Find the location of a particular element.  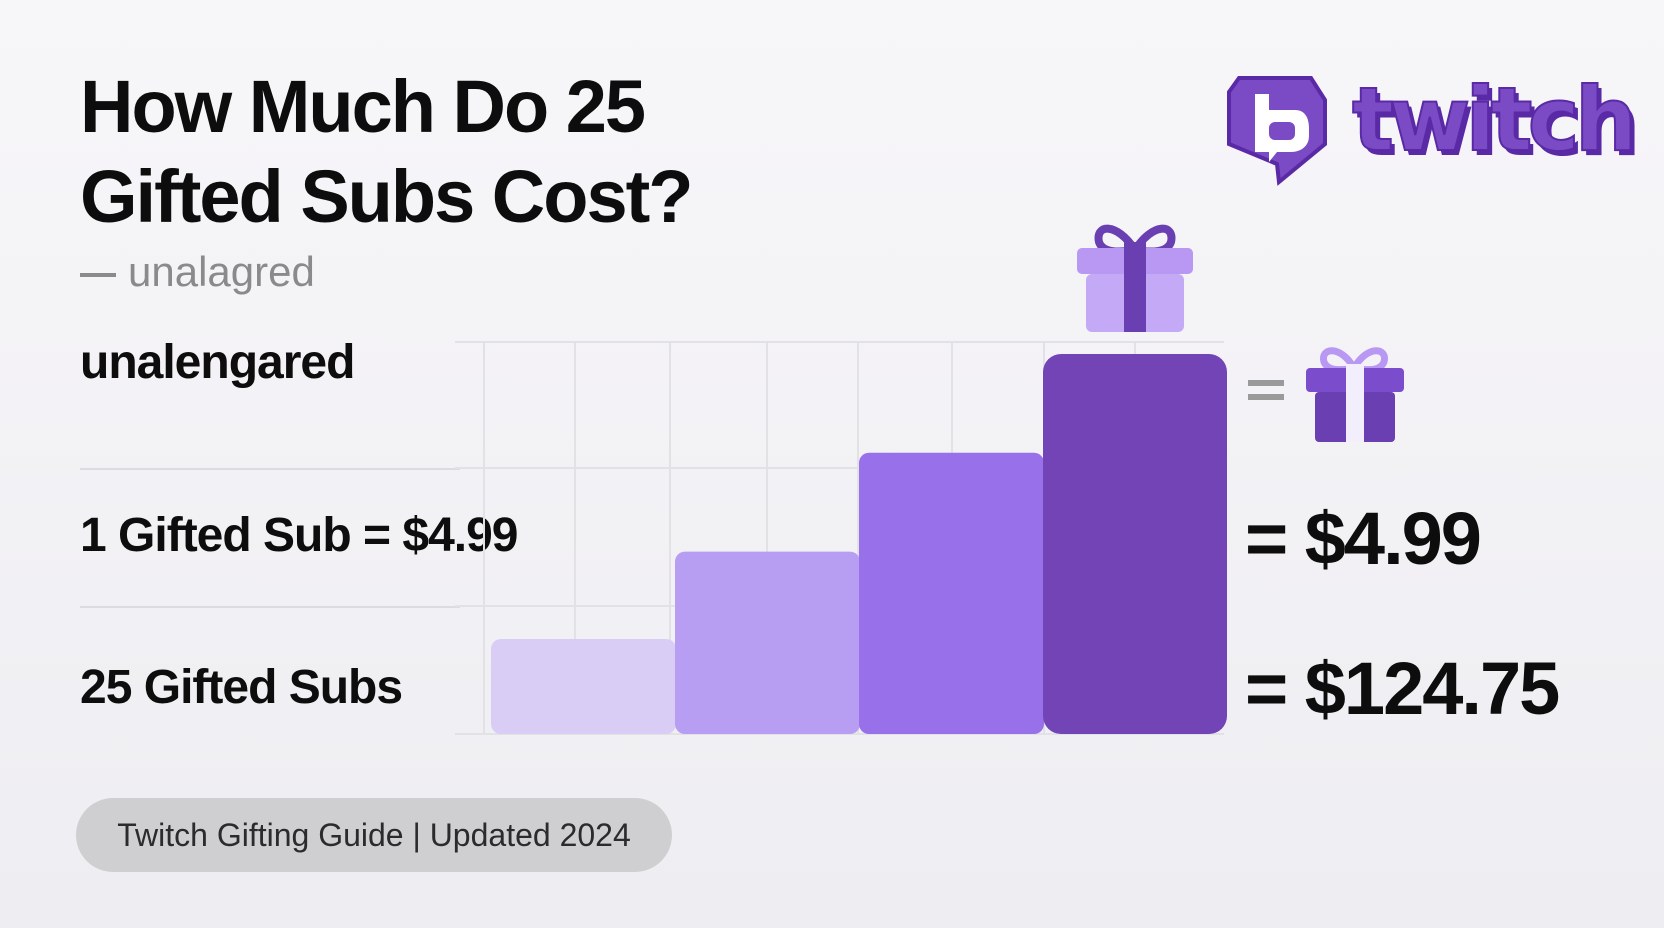

twitch-logo-icon is located at coordinates (1277, 131).